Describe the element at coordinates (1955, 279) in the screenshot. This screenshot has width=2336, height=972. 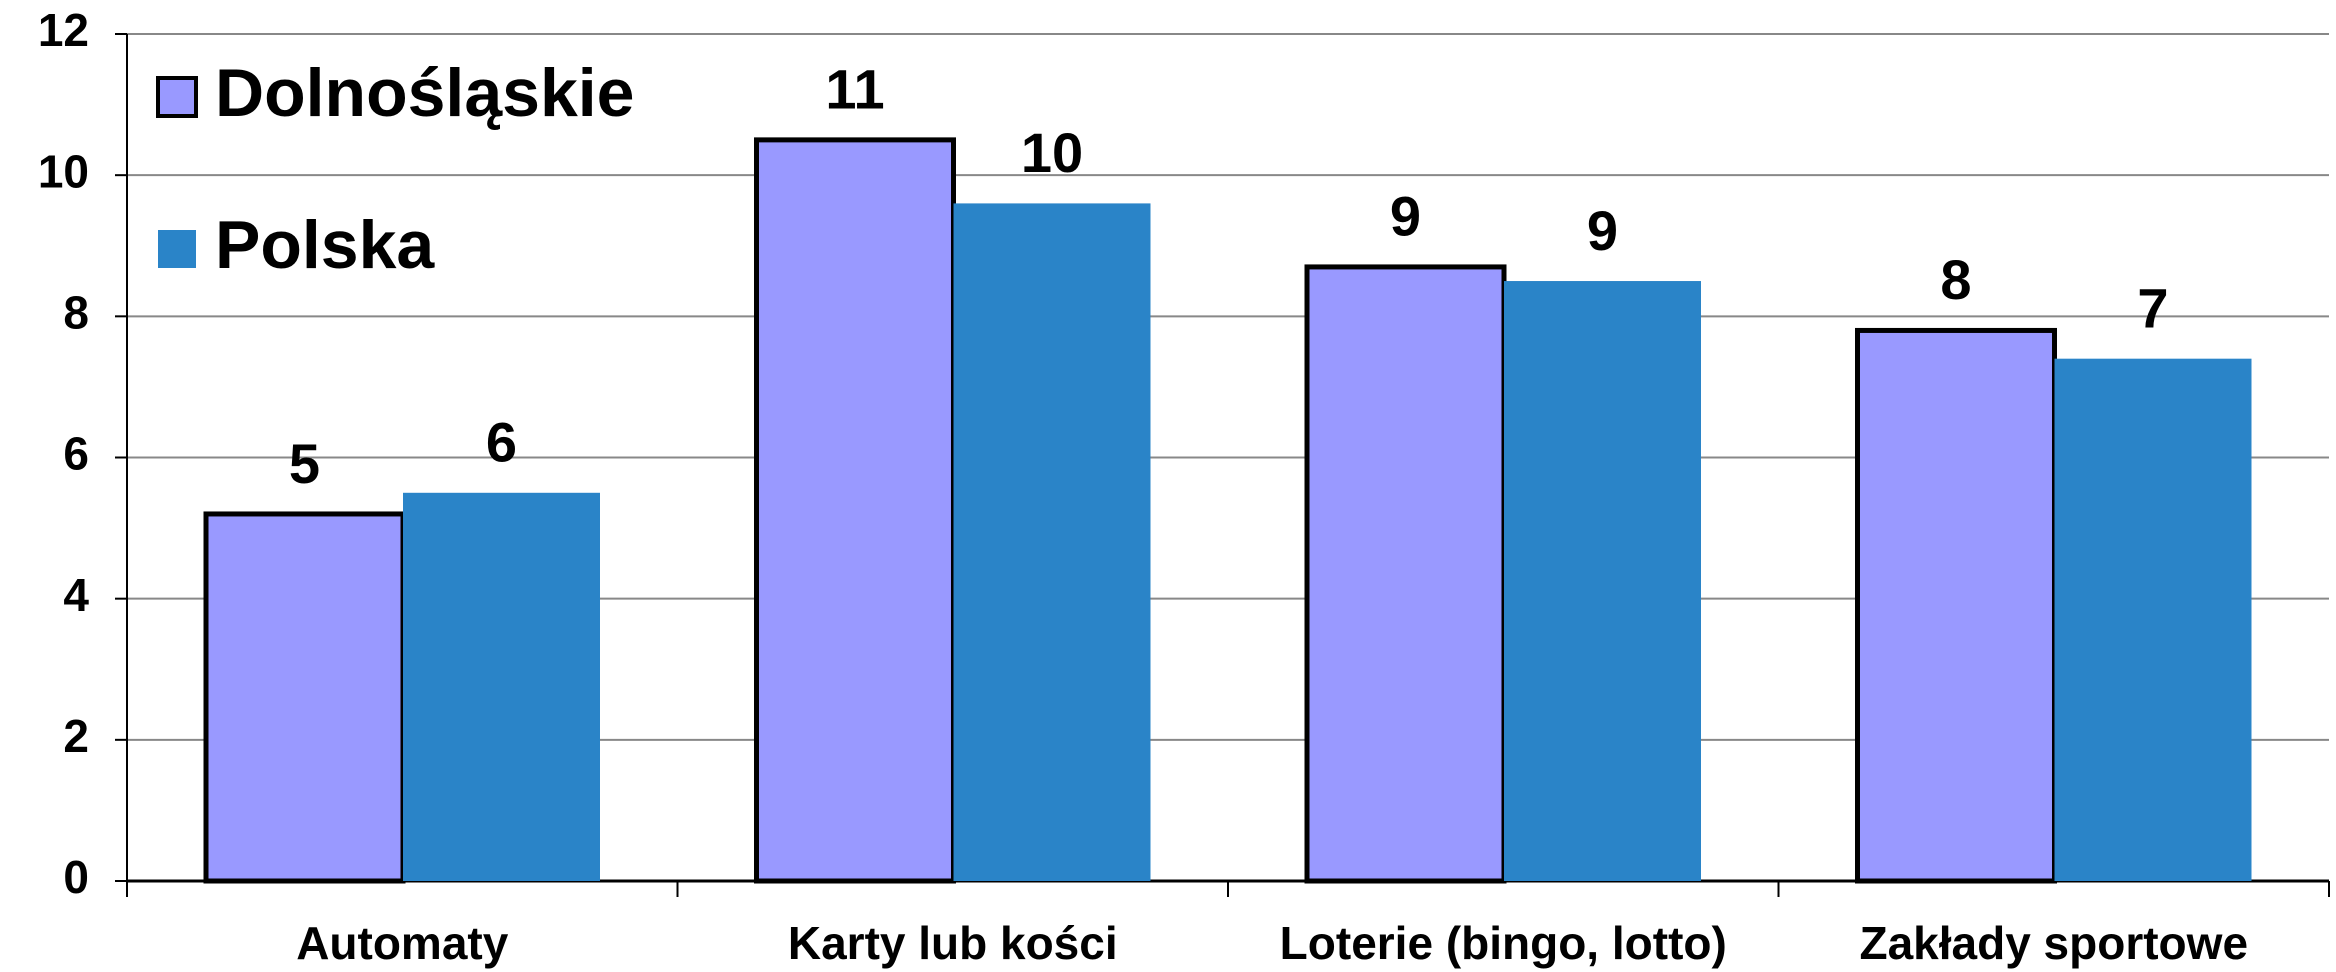
I see `value-label: 8` at that location.